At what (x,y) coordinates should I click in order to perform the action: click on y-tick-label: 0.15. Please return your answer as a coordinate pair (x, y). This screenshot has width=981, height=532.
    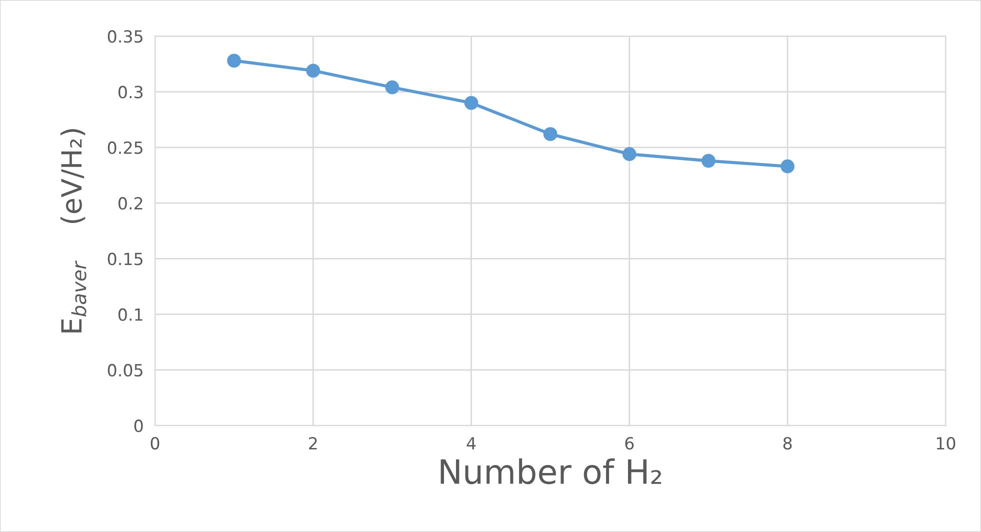
    Looking at the image, I should click on (125, 259).